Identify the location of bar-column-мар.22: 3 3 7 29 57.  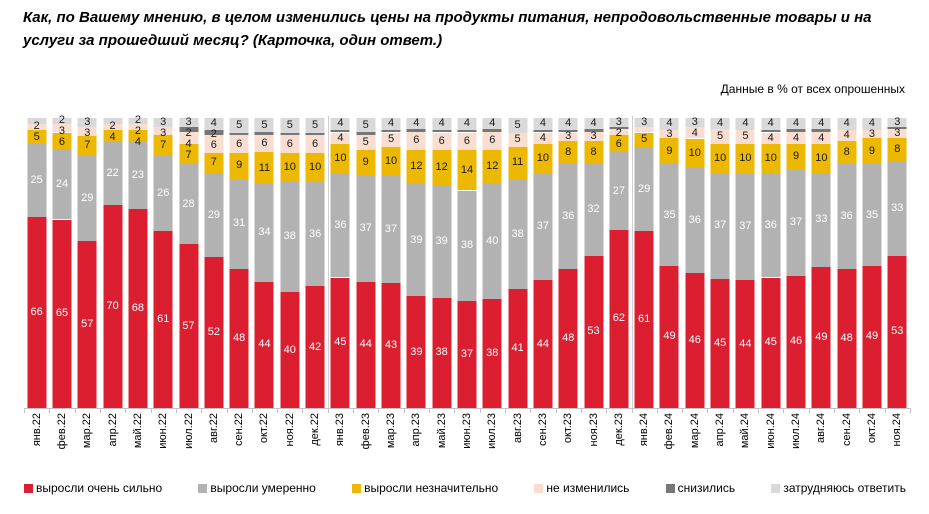
(87, 262).